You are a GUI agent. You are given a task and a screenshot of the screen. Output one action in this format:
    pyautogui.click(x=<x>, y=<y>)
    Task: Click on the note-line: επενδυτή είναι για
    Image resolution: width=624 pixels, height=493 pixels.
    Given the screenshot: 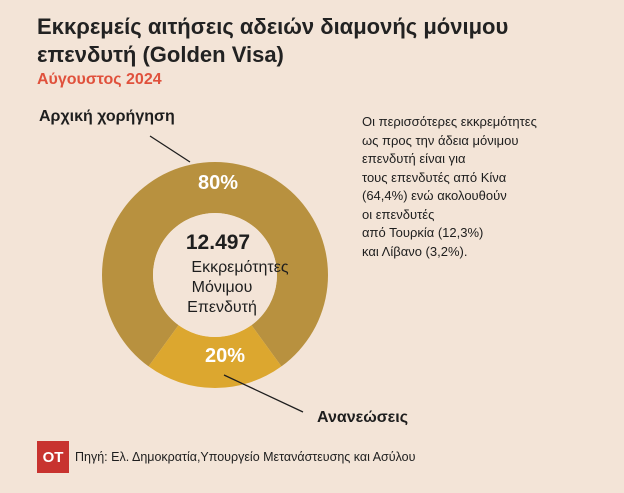 What is the action you would take?
    pyautogui.click(x=414, y=158)
    